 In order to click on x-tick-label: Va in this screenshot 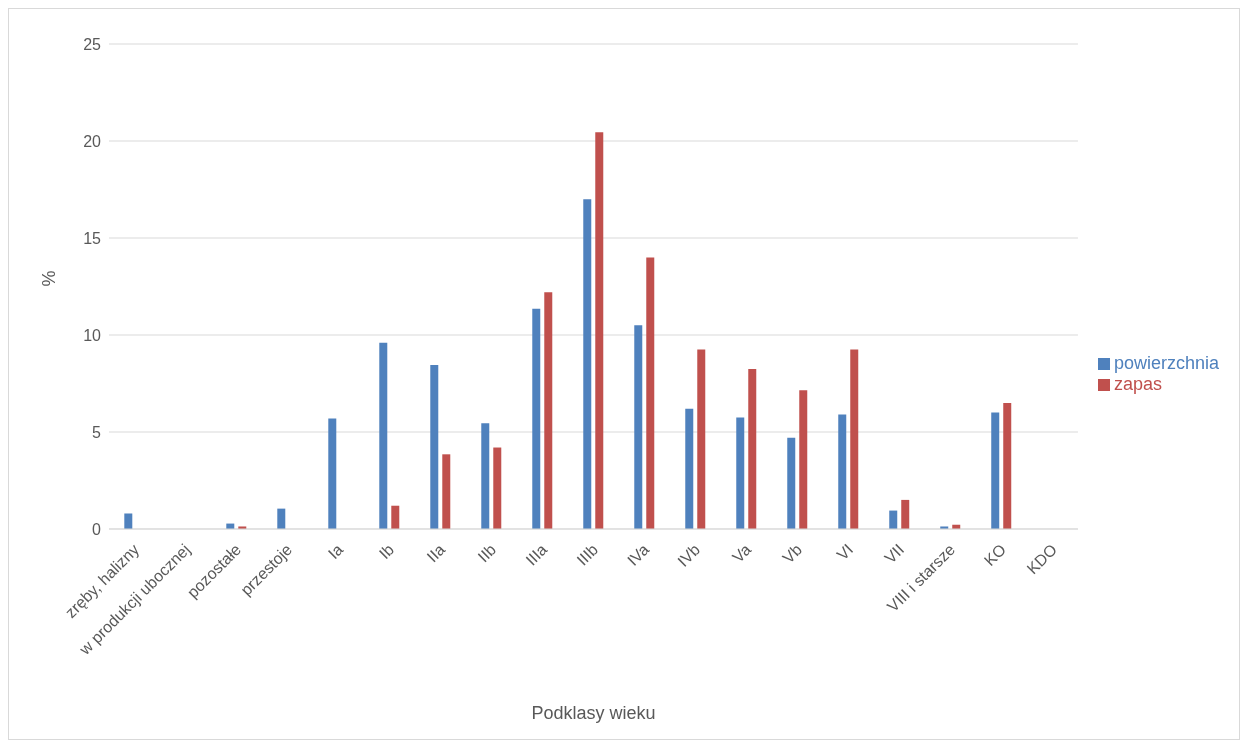, I will do `click(742, 553)`.